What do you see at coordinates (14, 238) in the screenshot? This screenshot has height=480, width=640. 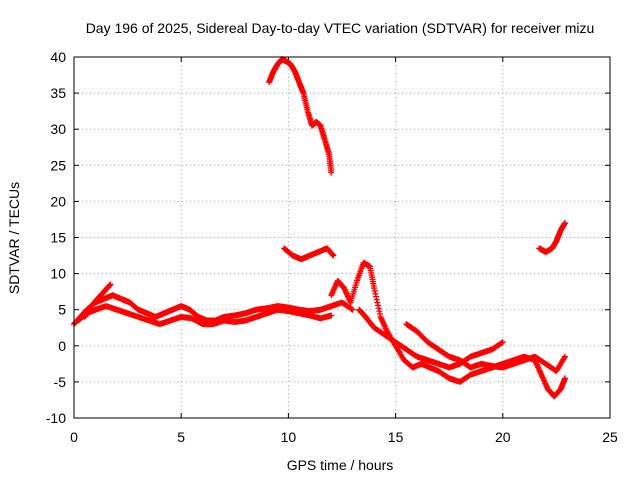 I see `y-axis-label: SDTVAR / TECUs` at bounding box center [14, 238].